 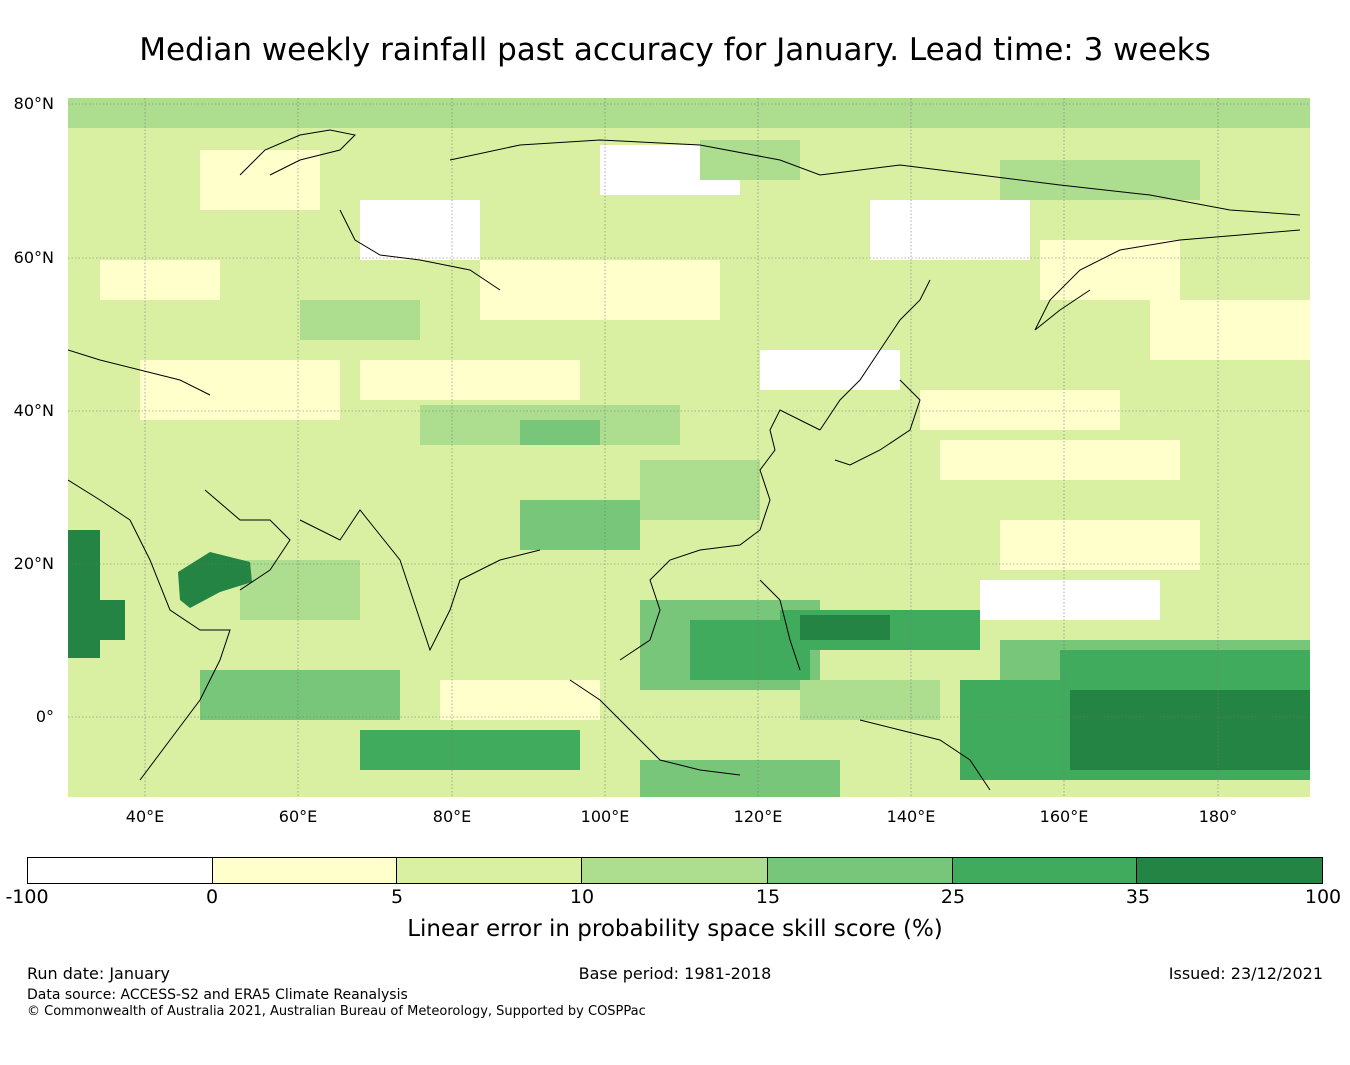 What do you see at coordinates (33, 410) in the screenshot?
I see `lat-label-40n: 40°N` at bounding box center [33, 410].